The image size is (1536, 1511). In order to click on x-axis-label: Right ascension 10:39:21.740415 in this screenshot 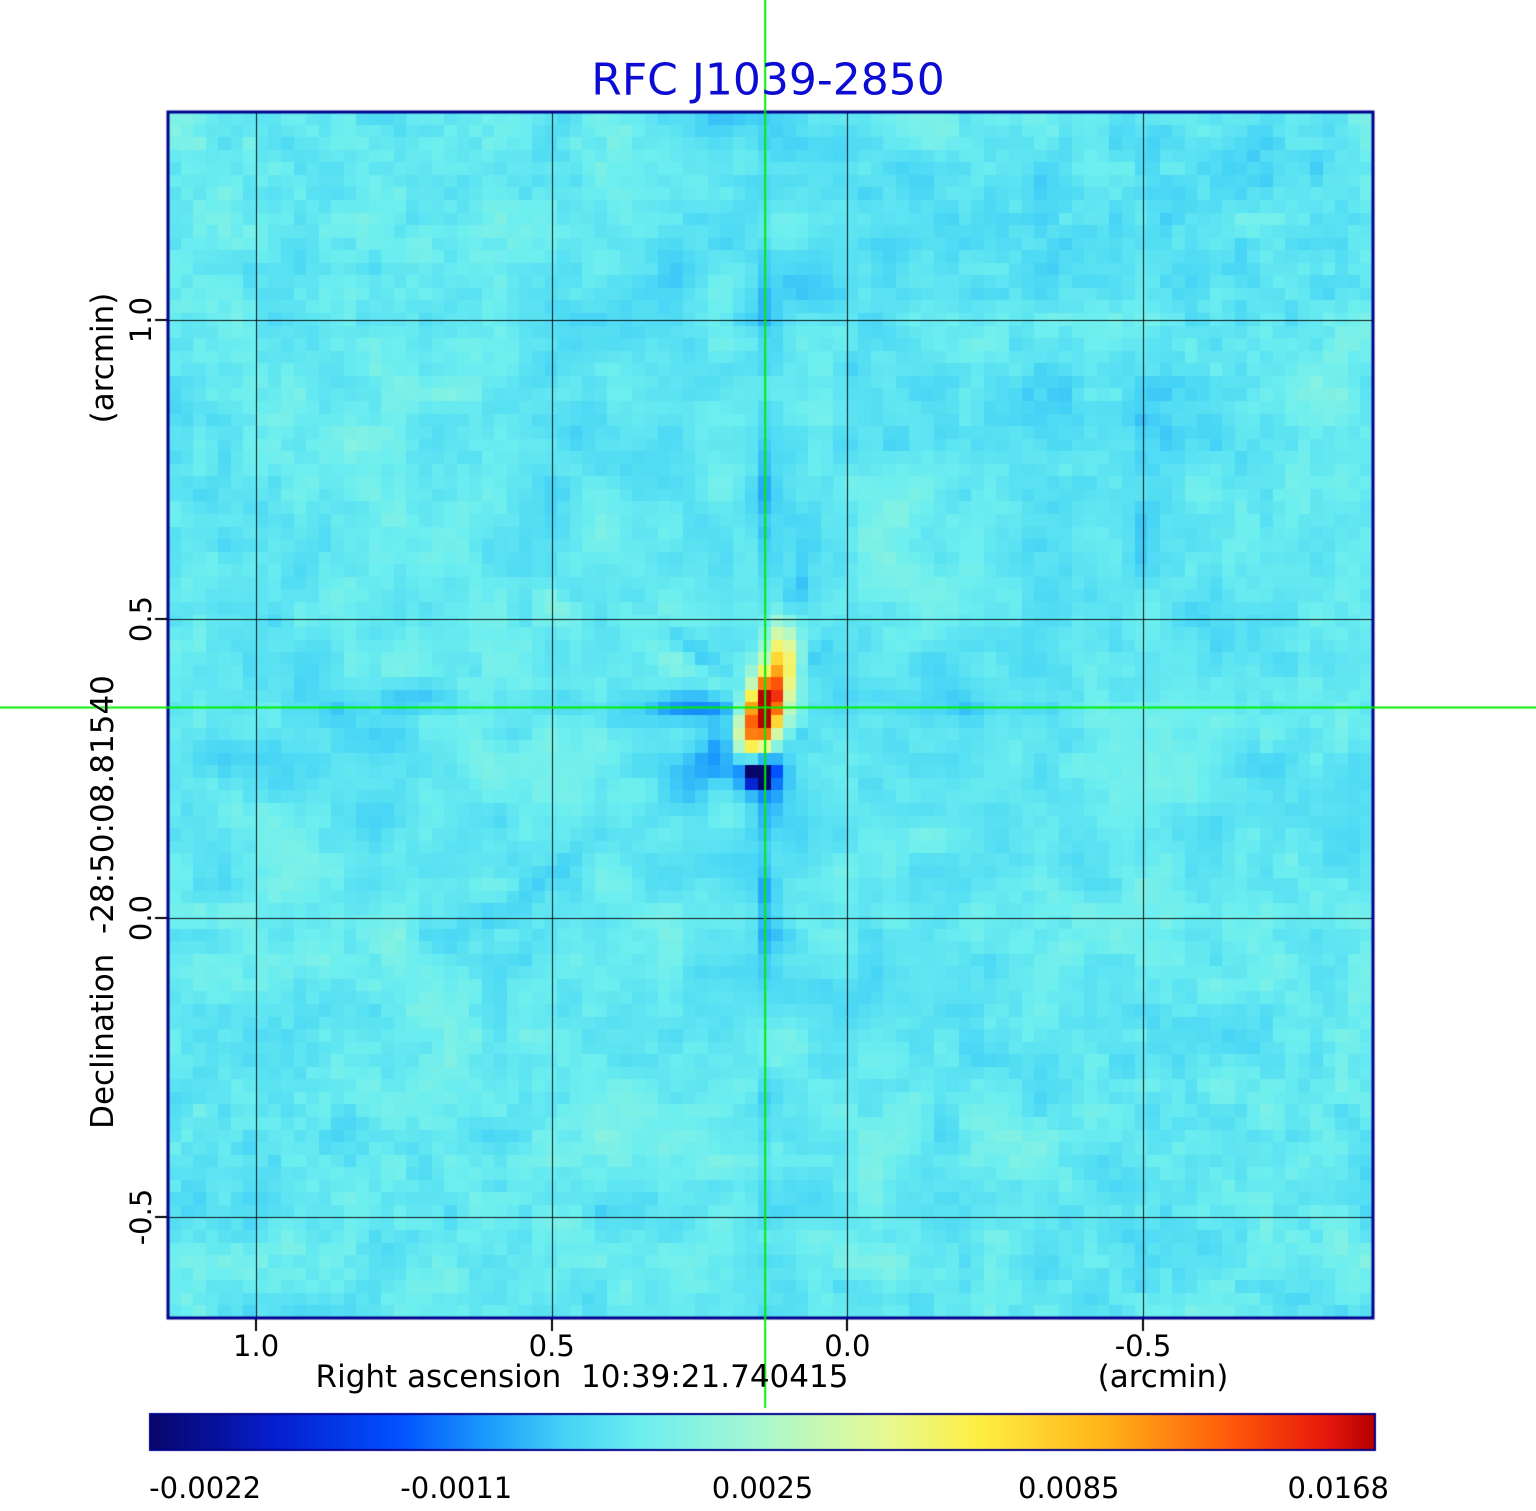, I will do `click(582, 1377)`.